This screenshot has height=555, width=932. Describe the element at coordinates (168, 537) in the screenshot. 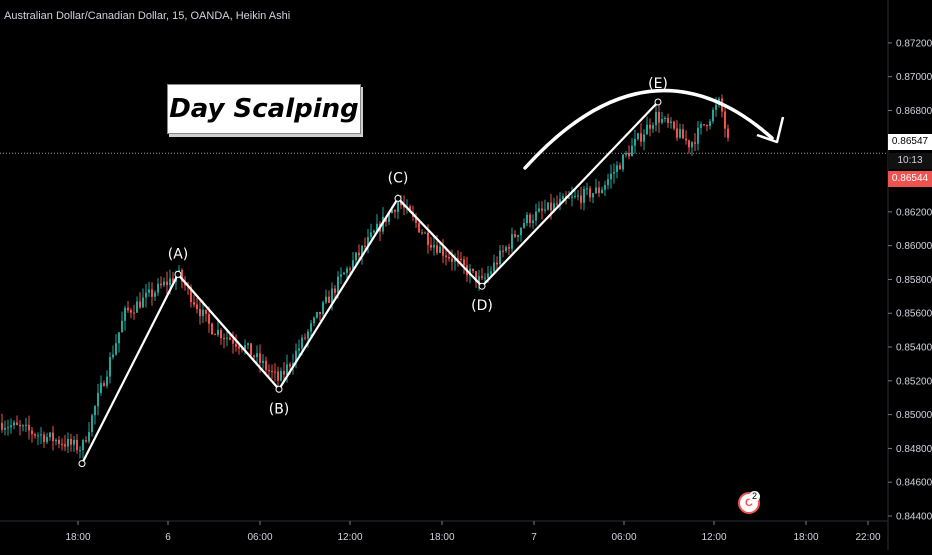

I see `x-tick-label: 6` at that location.